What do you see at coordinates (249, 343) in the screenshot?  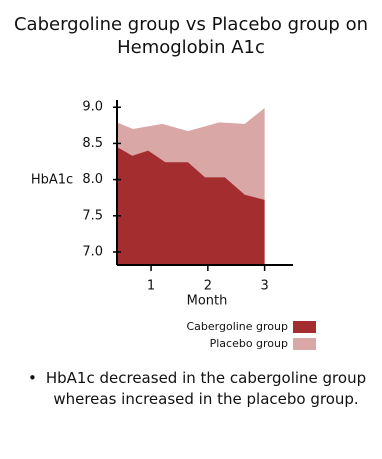 I see `legend-label: Placebo group` at bounding box center [249, 343].